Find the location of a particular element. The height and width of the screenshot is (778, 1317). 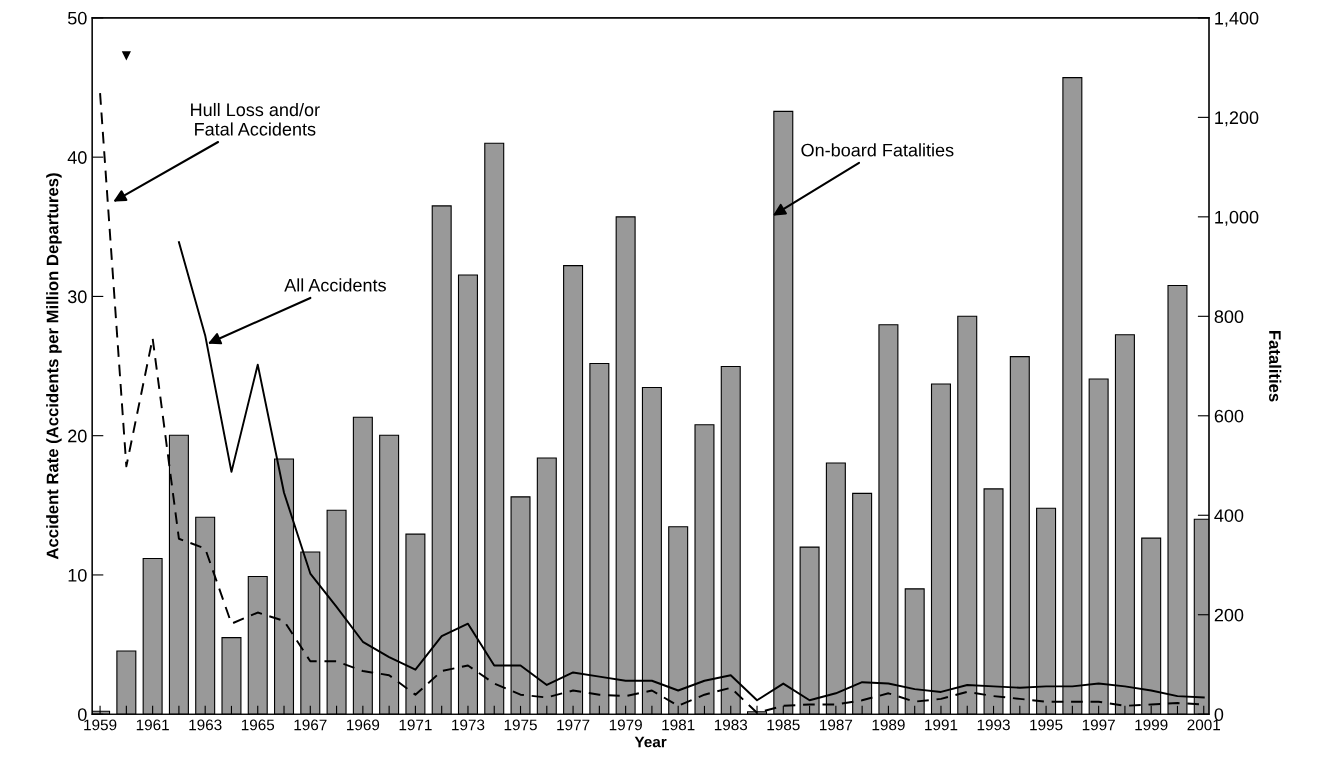

x-tick-label: 1971 is located at coordinates (415, 725).